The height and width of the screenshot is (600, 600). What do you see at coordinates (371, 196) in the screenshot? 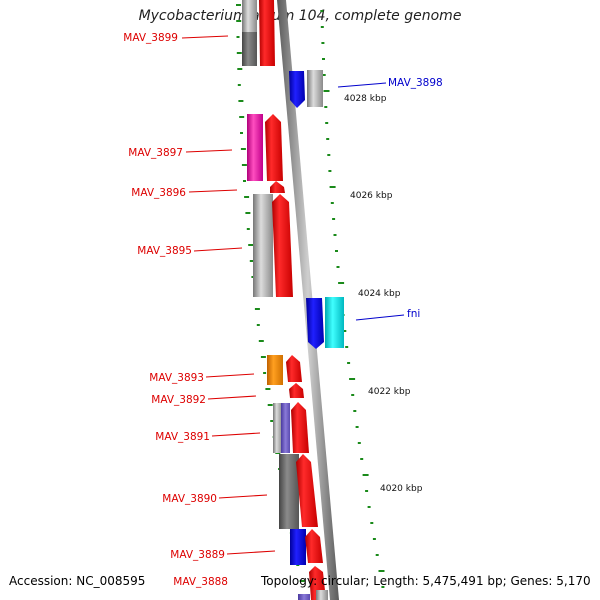
I see `scale-label: 4026 kbp` at bounding box center [371, 196].